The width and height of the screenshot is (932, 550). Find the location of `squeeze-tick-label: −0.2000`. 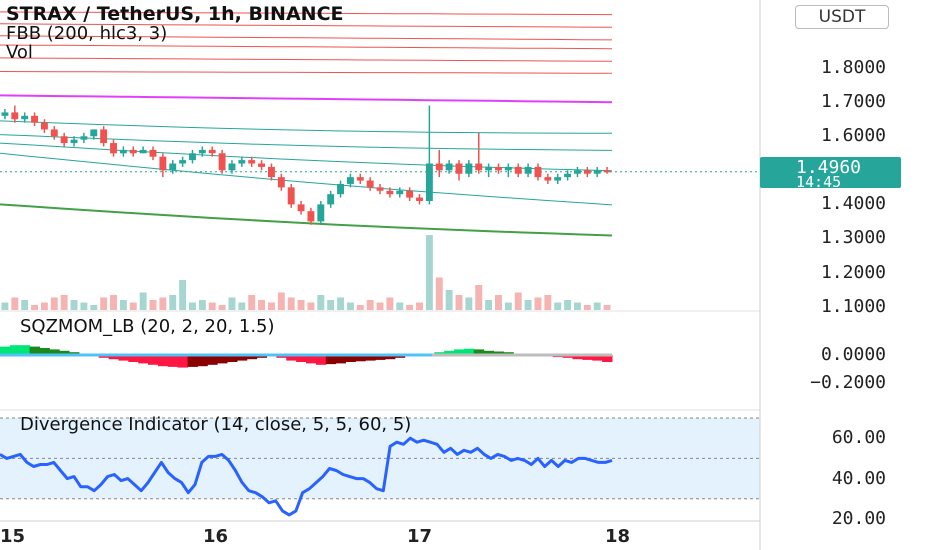

squeeze-tick-label: −0.2000 is located at coordinates (848, 382).